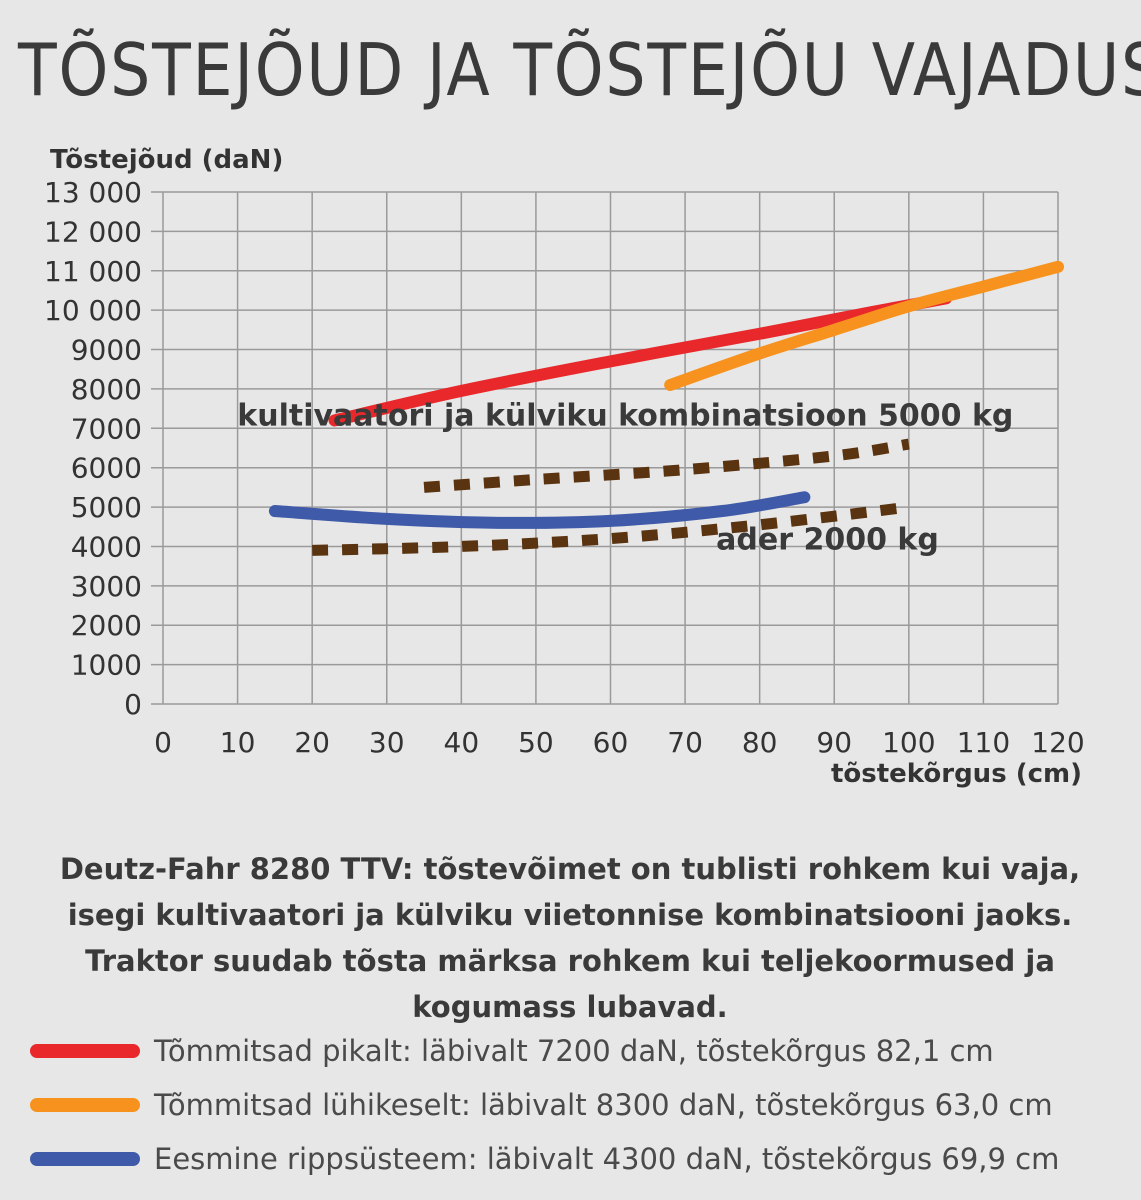  I want to click on x-tick-label: 80, so click(760, 742).